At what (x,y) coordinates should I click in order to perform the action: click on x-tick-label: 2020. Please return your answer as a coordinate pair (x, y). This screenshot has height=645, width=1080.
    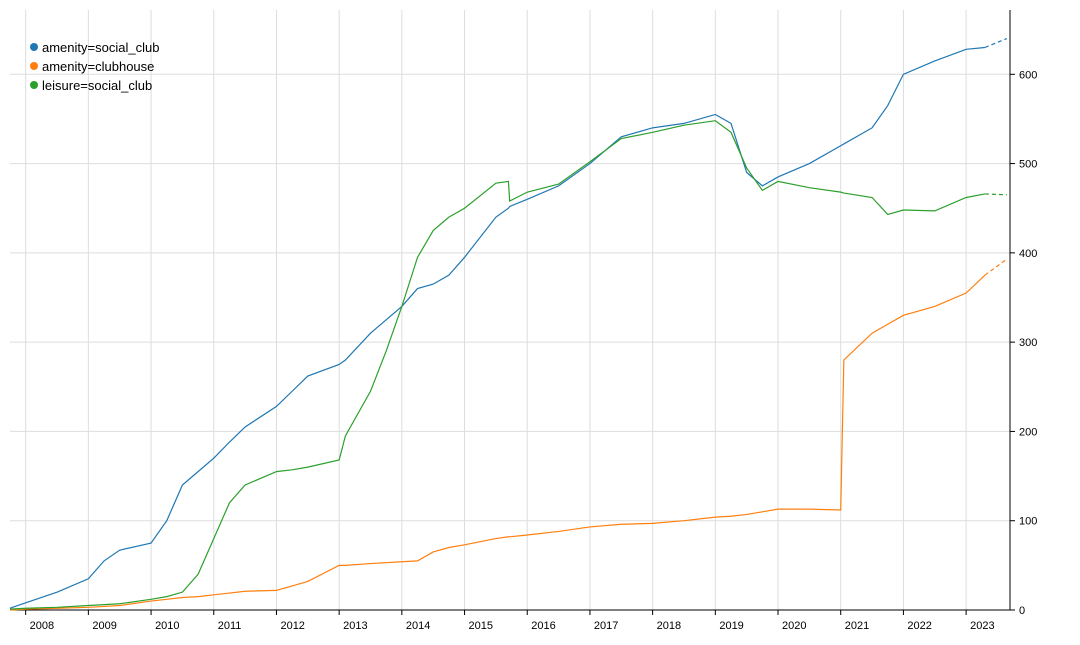
    Looking at the image, I should click on (794, 626).